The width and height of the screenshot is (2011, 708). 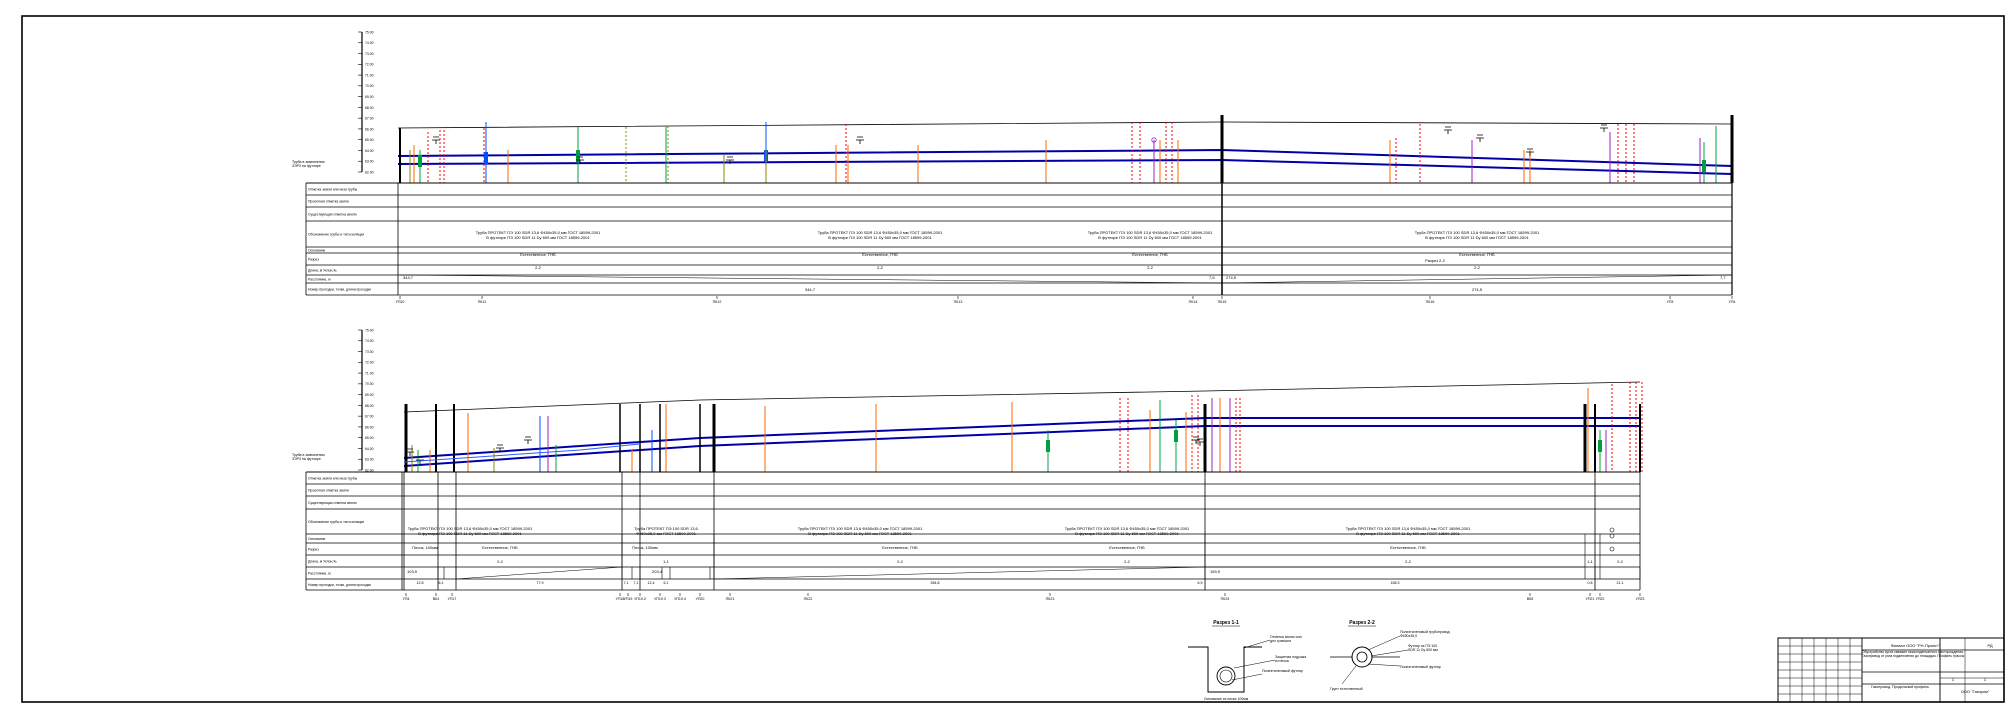 I want to click on profile-1-point-label: УП3, so click(x=1670, y=302).